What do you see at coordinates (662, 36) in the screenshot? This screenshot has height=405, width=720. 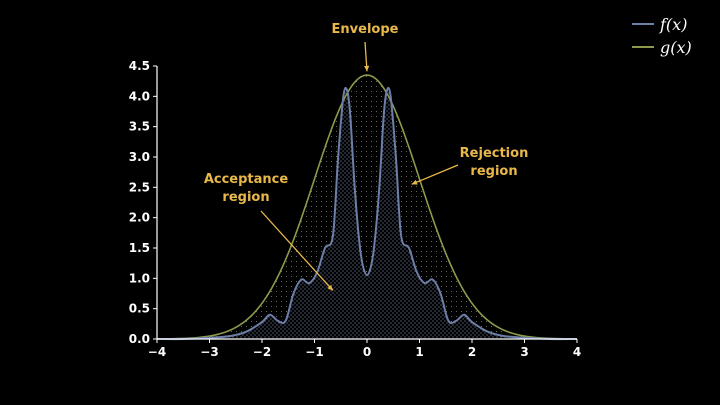 I see `legend: f(x) g(x)` at bounding box center [662, 36].